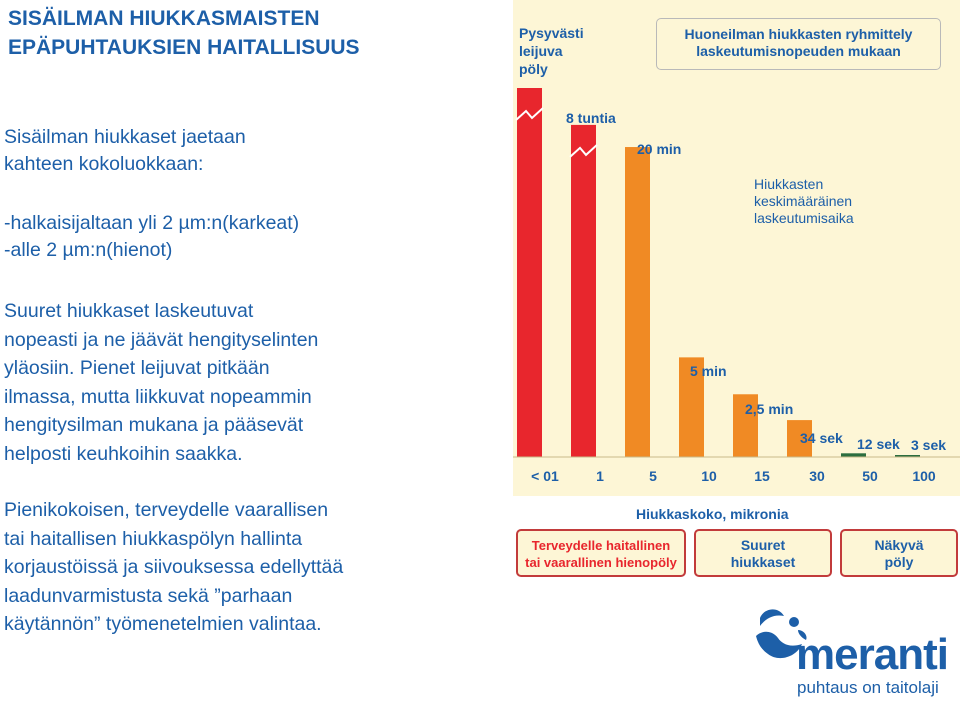 This screenshot has height=701, width=960. I want to click on box-line: Terveydelle haitallinen, so click(601, 545).